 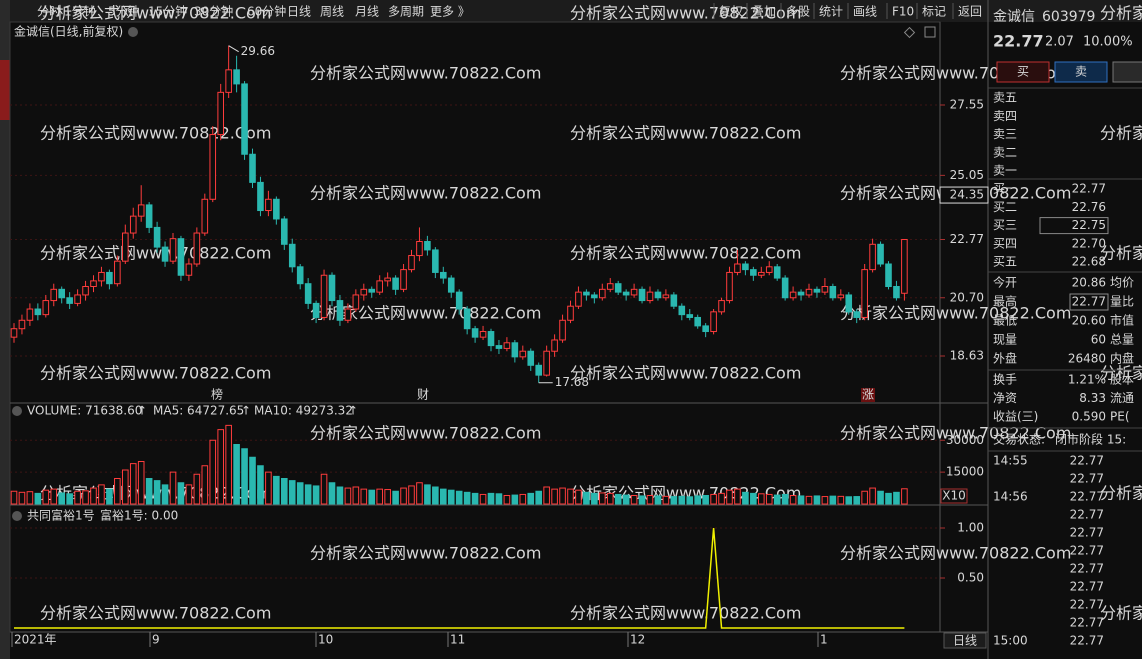 What do you see at coordinates (572, 382) in the screenshot?
I see `low-label: 17.68` at bounding box center [572, 382].